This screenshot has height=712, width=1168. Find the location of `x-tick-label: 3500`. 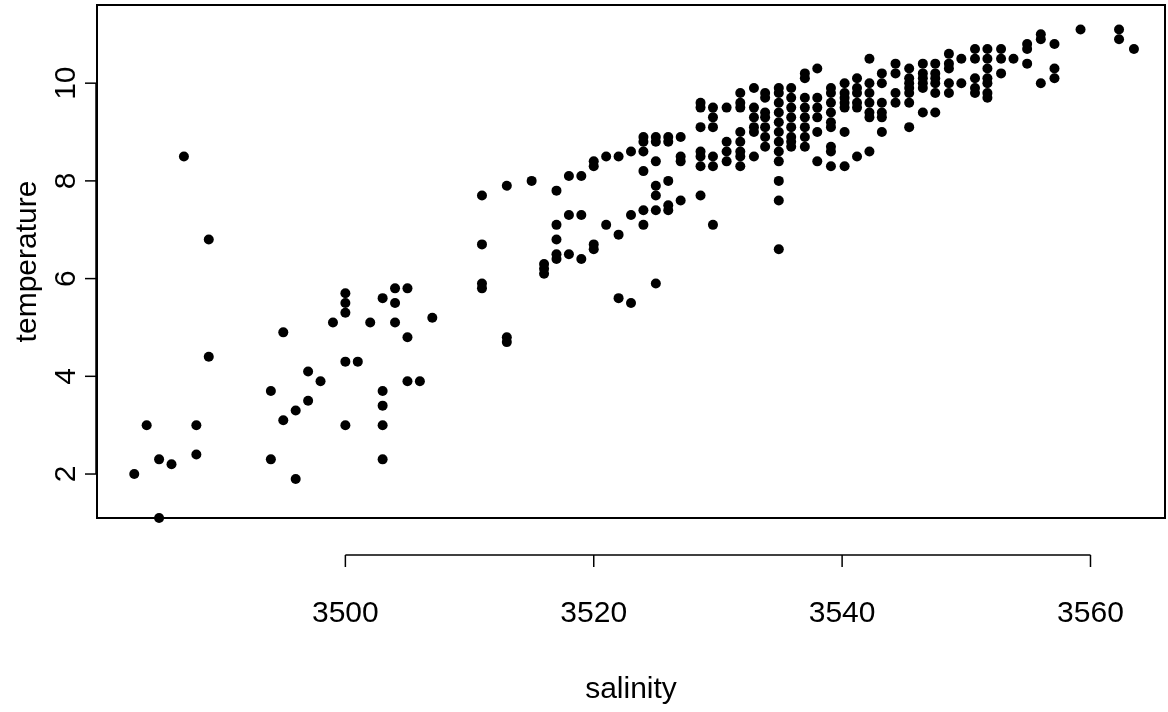

x-tick-label: 3500 is located at coordinates (345, 611).